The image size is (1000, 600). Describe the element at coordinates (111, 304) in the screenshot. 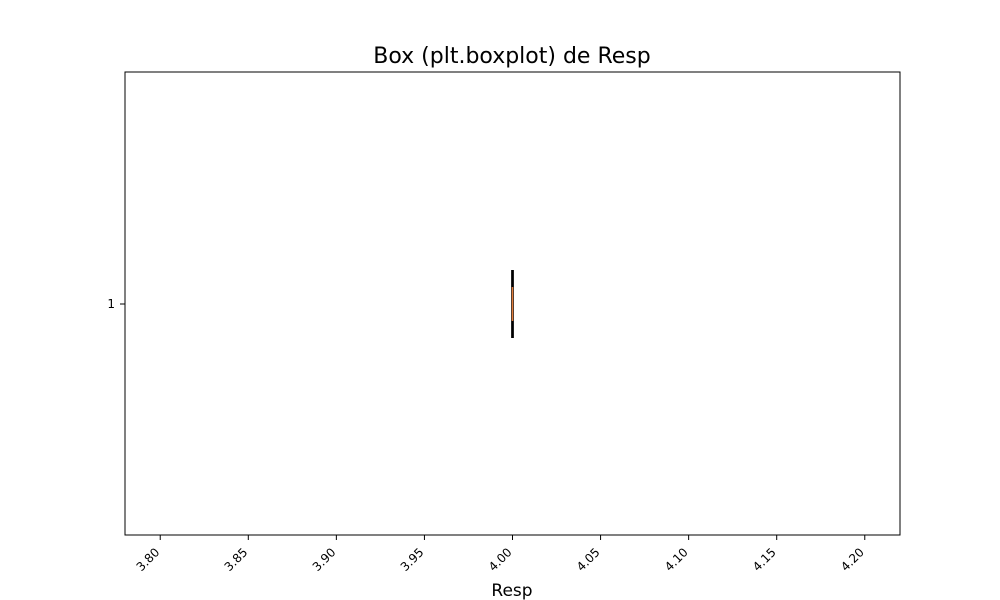

I see `y-tick-label: 1` at that location.